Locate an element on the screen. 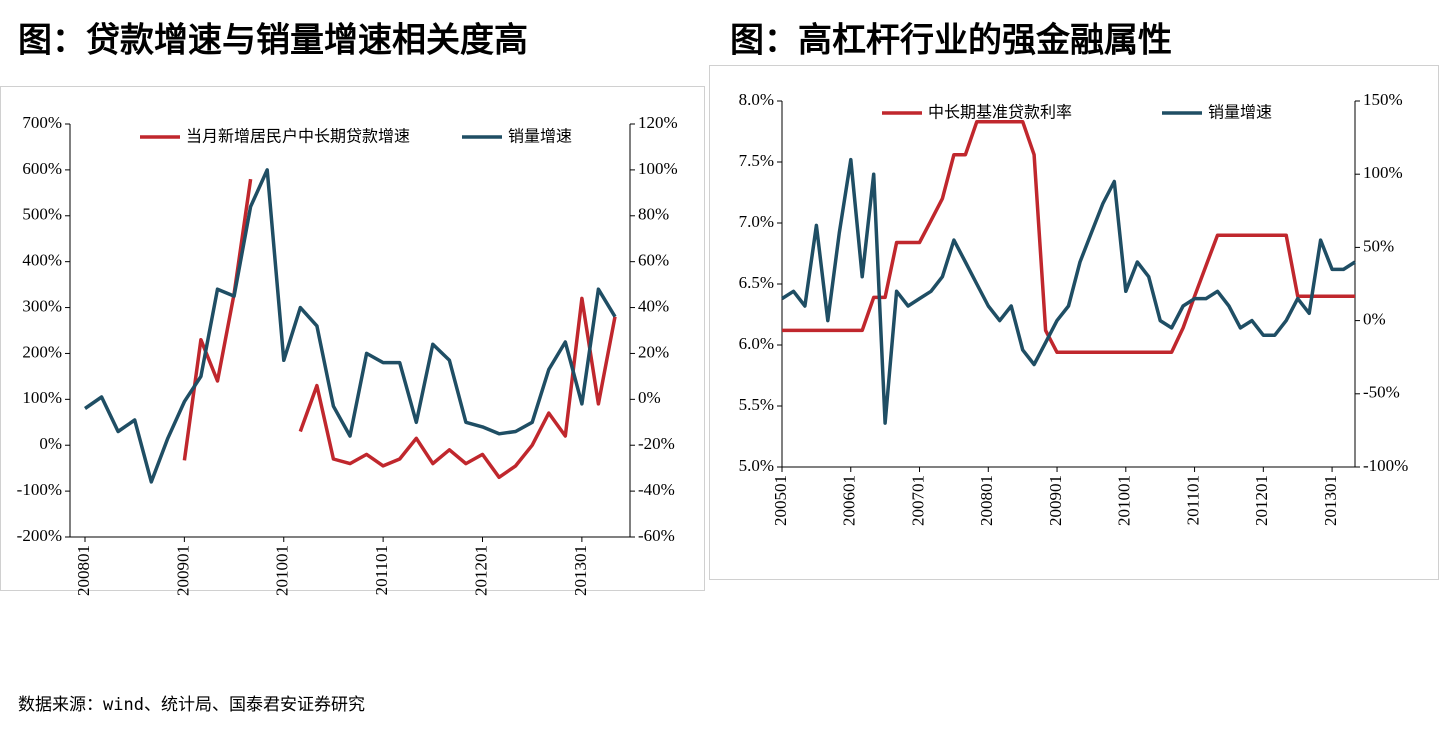 This screenshot has height=741, width=1440. legend-label: 当月新增居民户中长期贷款增速 is located at coordinates (298, 136).